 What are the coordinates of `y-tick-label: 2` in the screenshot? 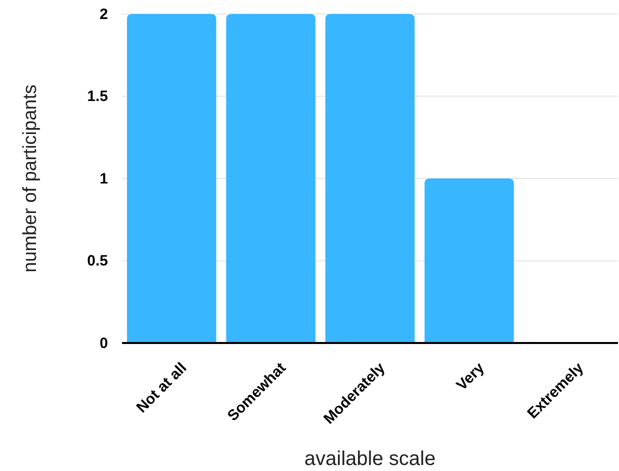 It's located at (104, 14).